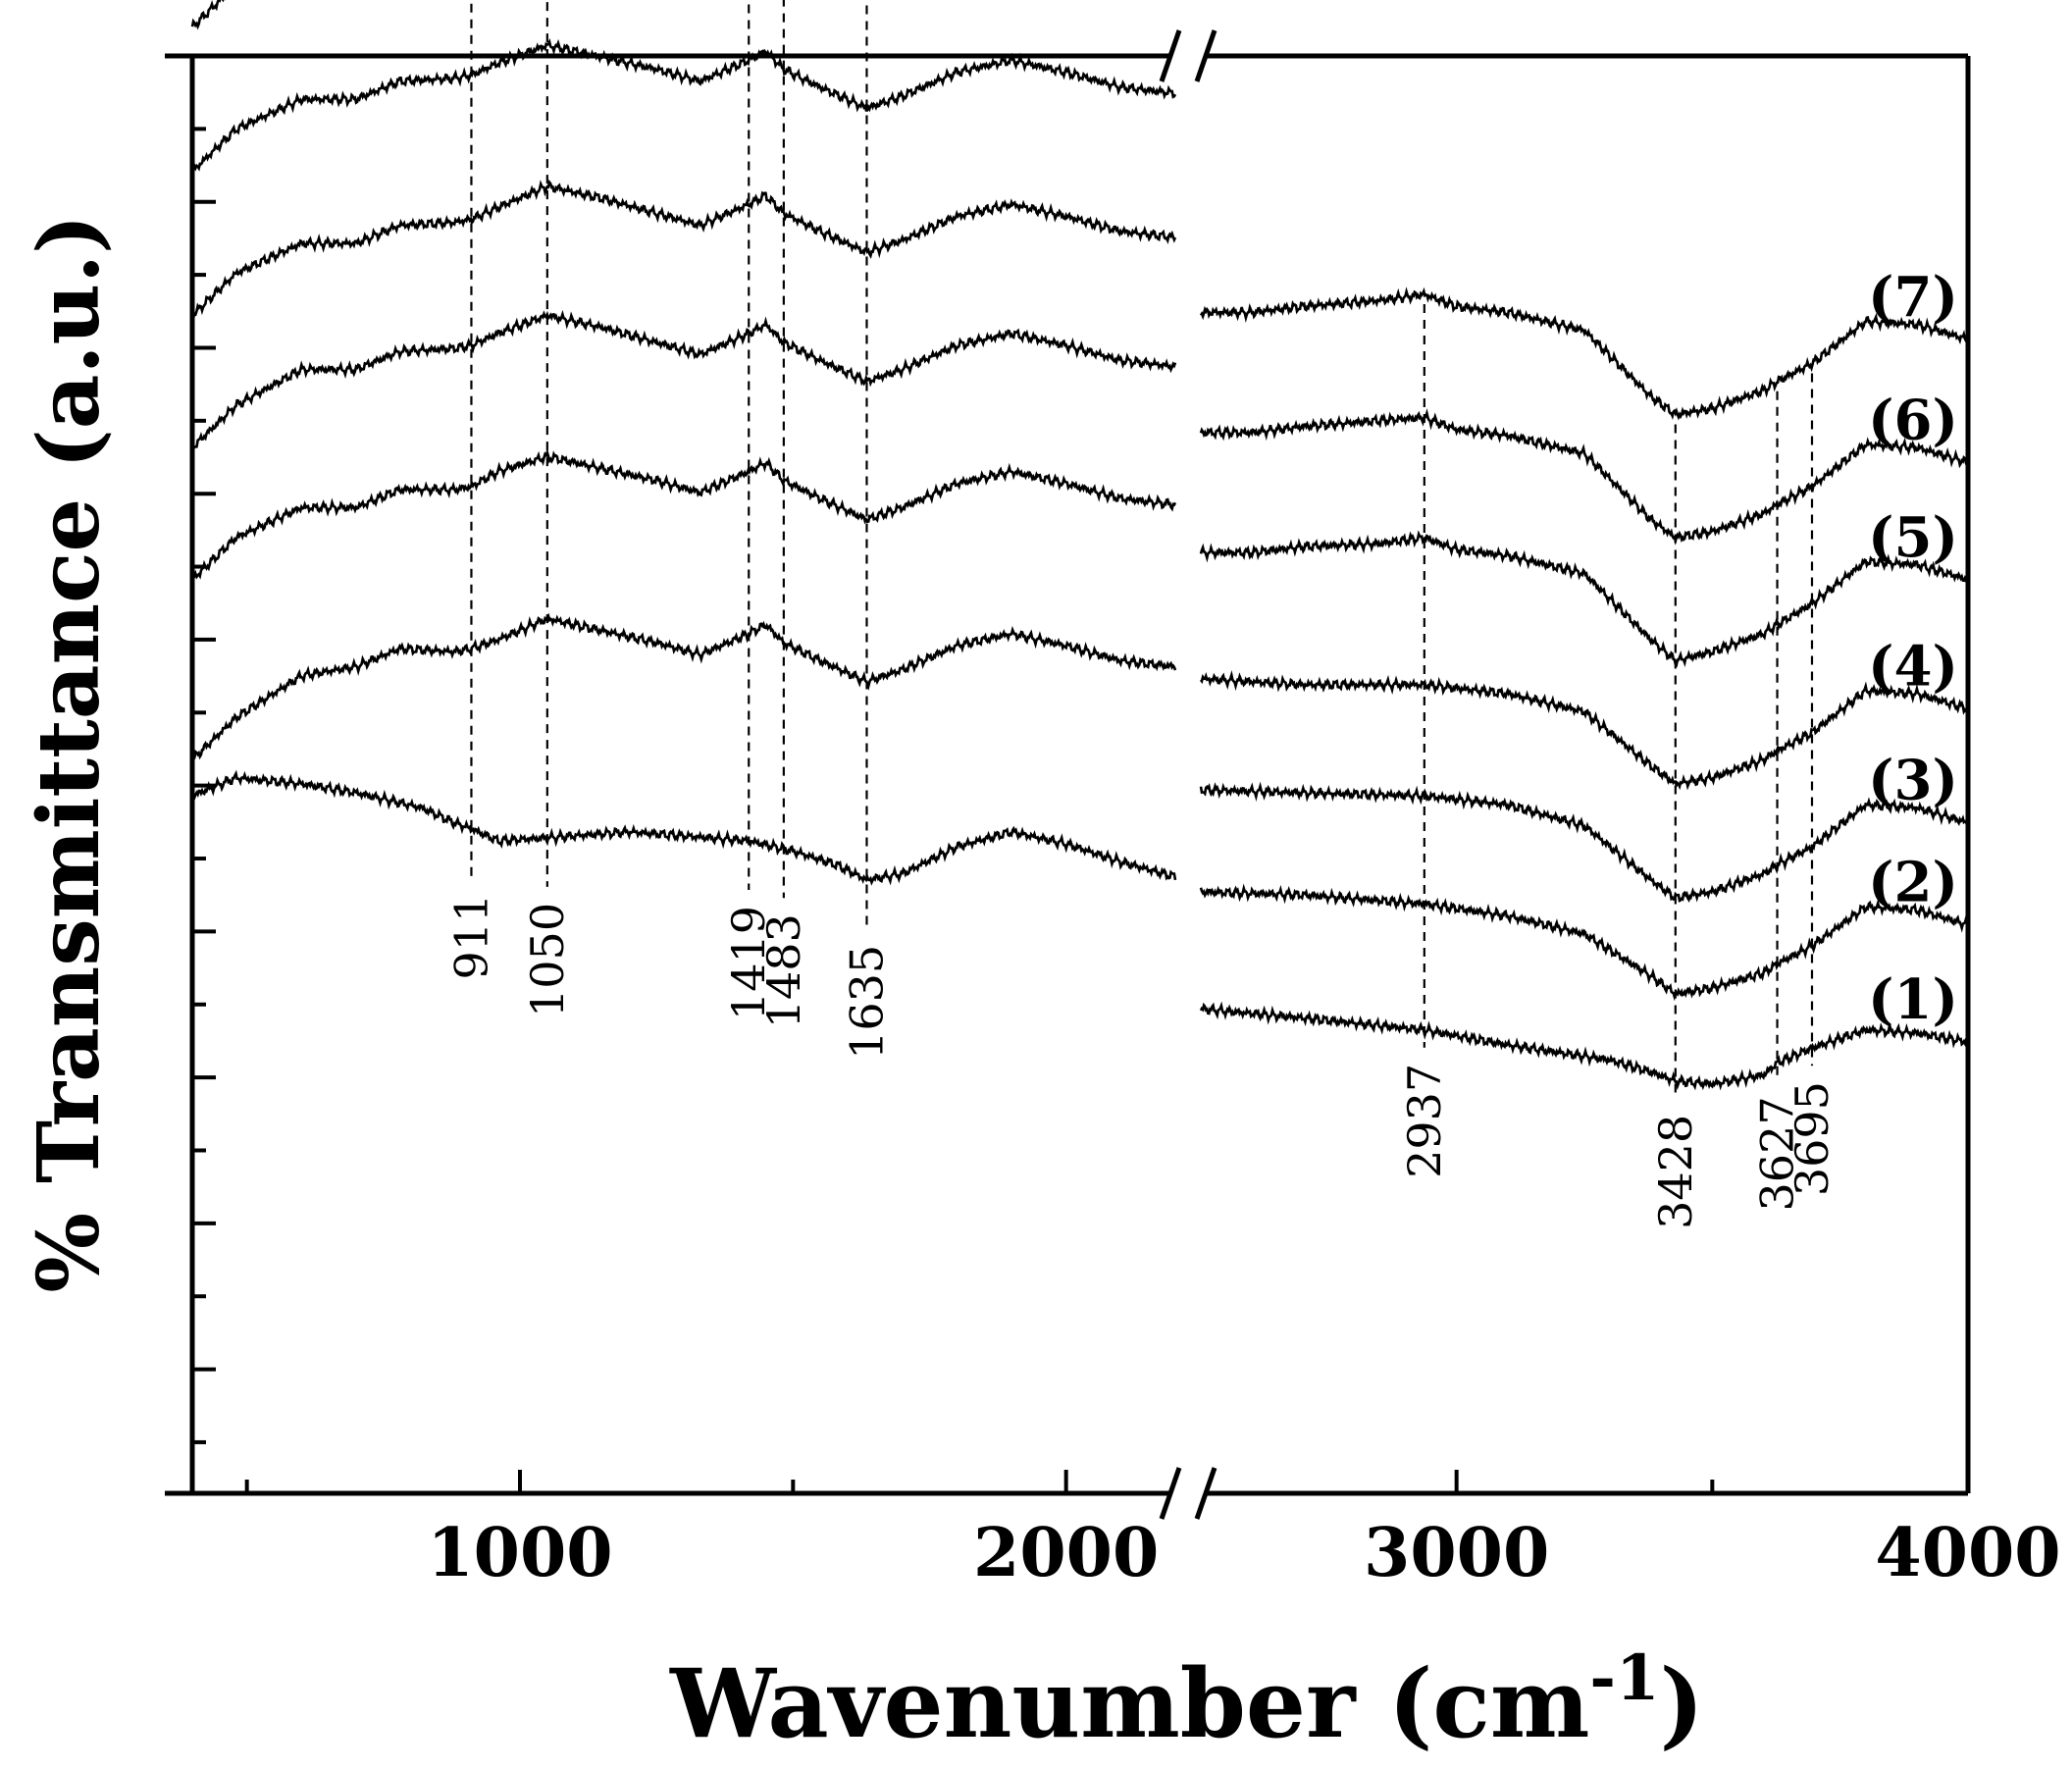 This screenshot has width=2072, height=1770. What do you see at coordinates (1913, 781) in the screenshot?
I see `series-3-label: (3)` at bounding box center [1913, 781].